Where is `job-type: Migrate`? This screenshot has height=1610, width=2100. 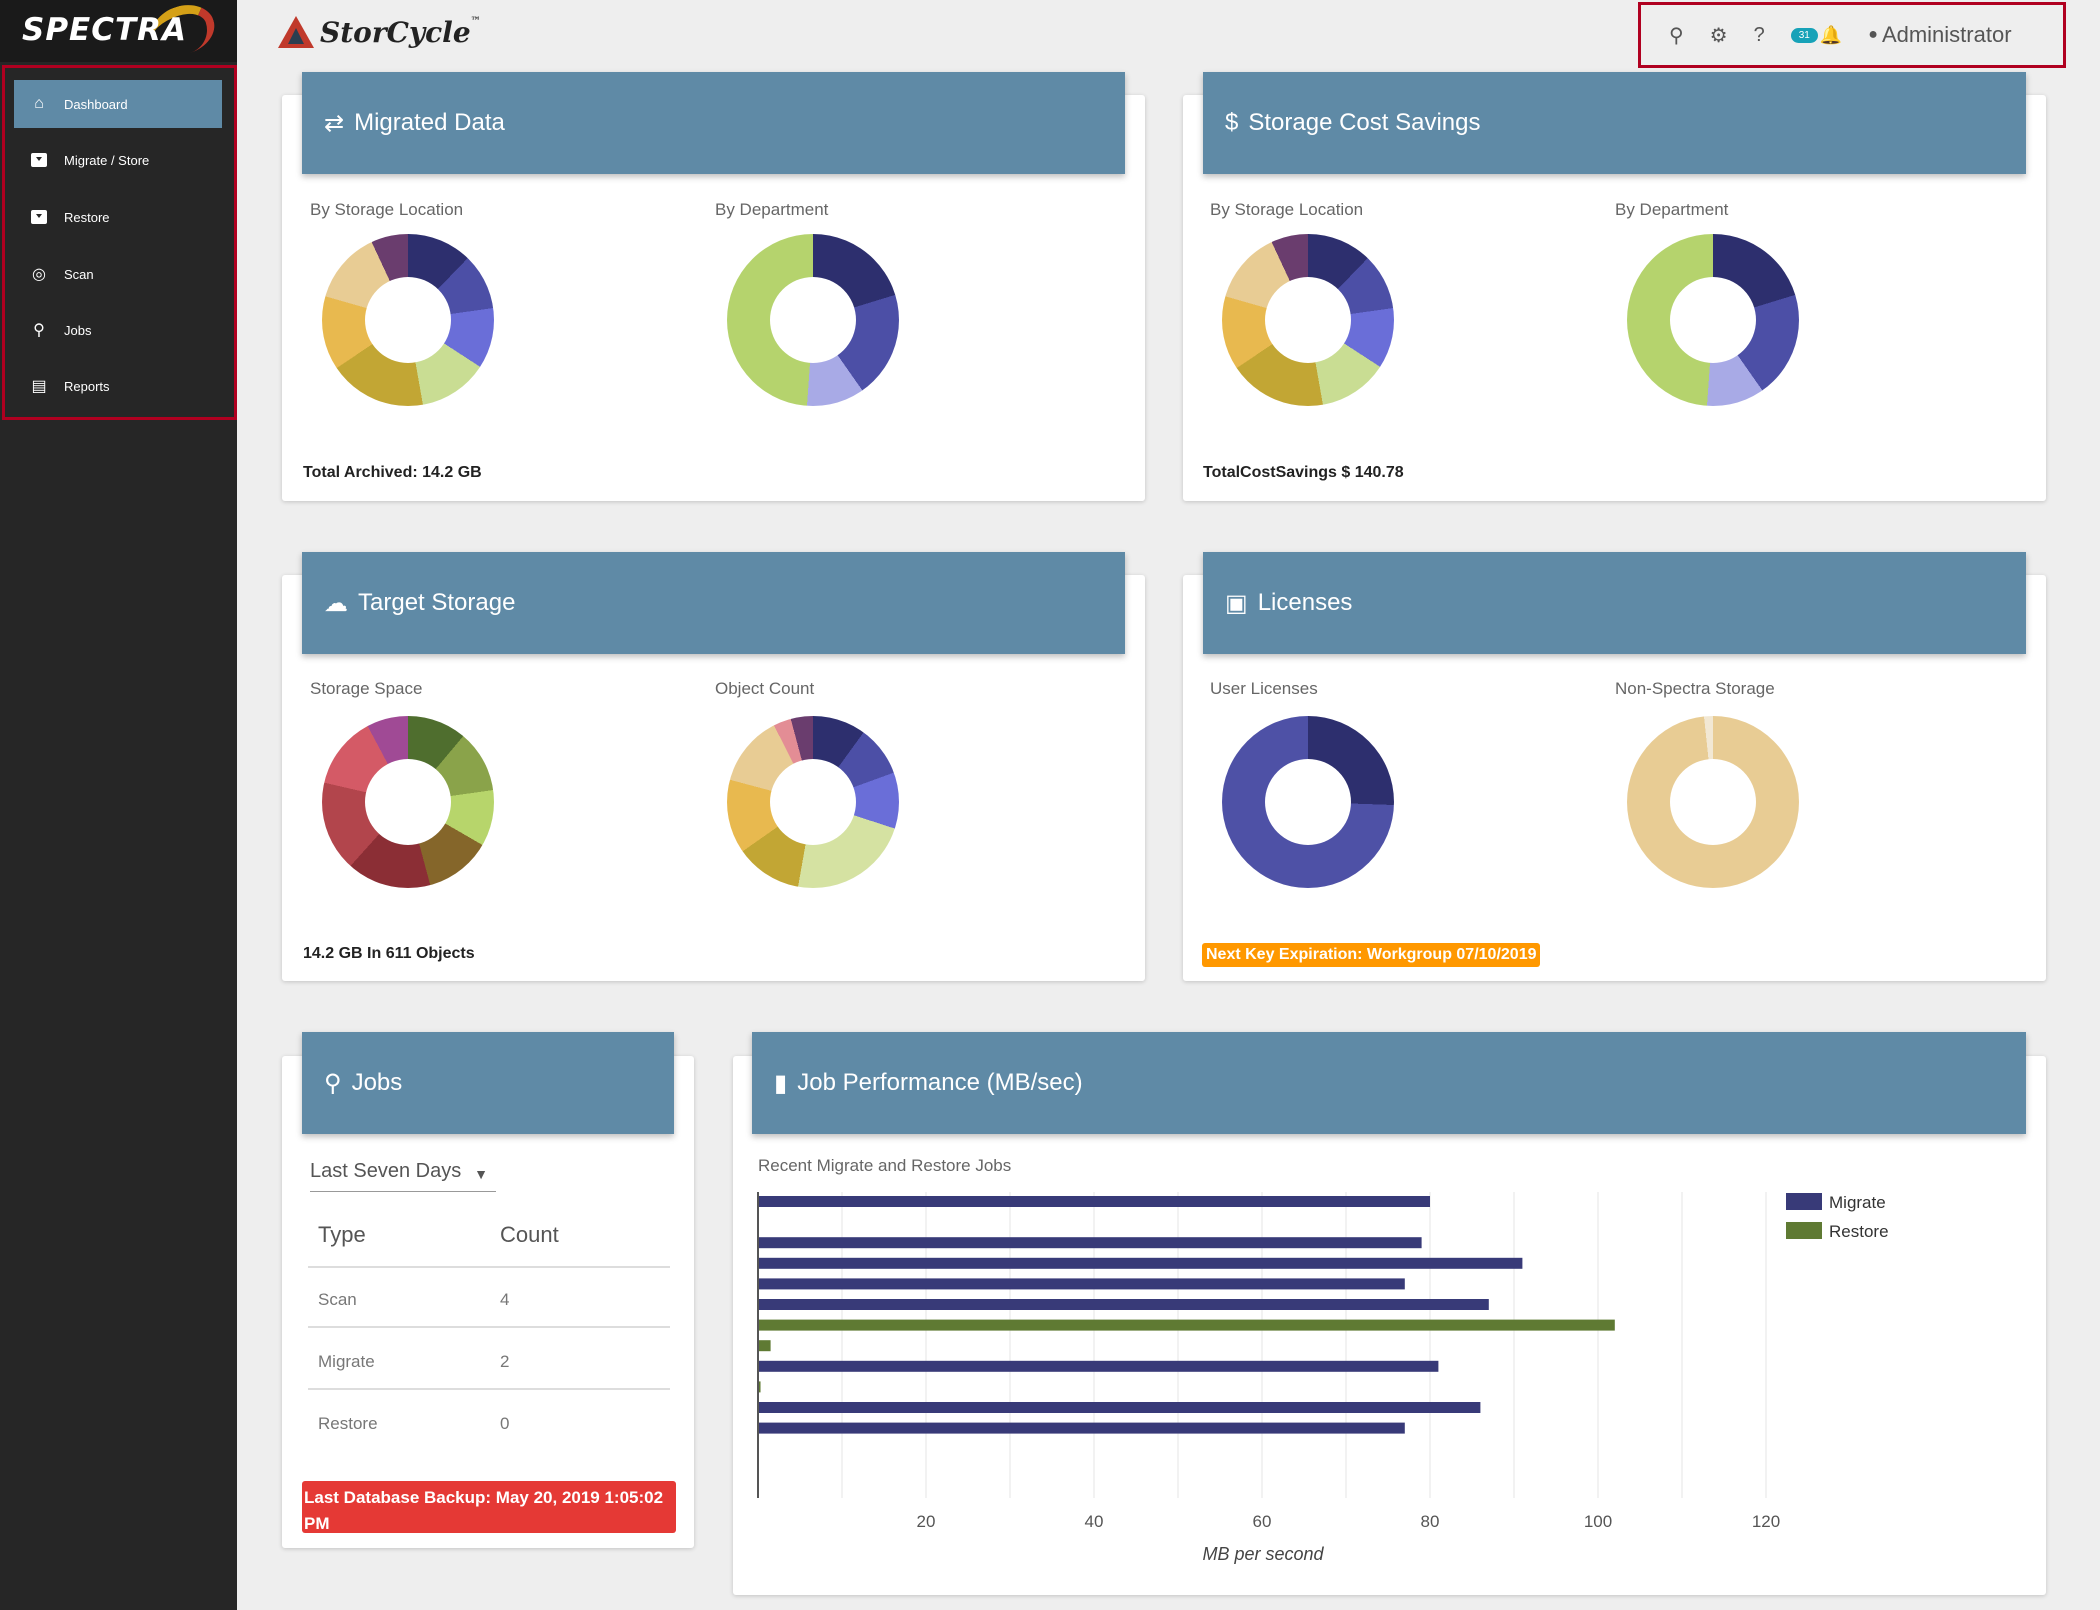 job-type: Migrate is located at coordinates (346, 1361).